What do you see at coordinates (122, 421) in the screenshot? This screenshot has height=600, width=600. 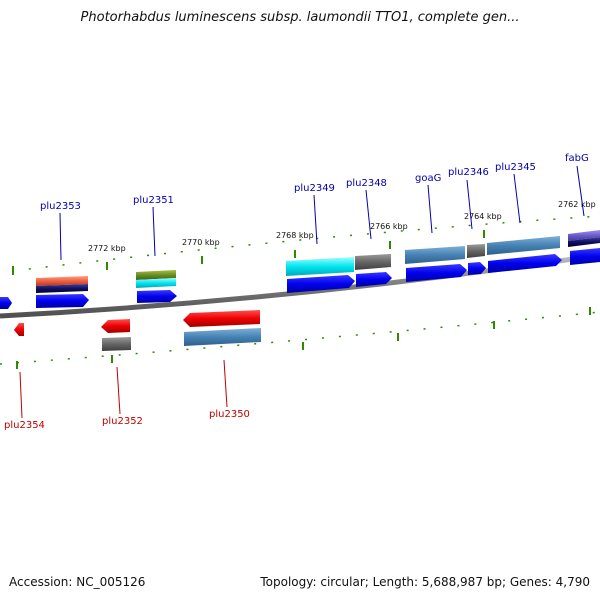 I see `gene-label-plu2352: plu2352` at bounding box center [122, 421].